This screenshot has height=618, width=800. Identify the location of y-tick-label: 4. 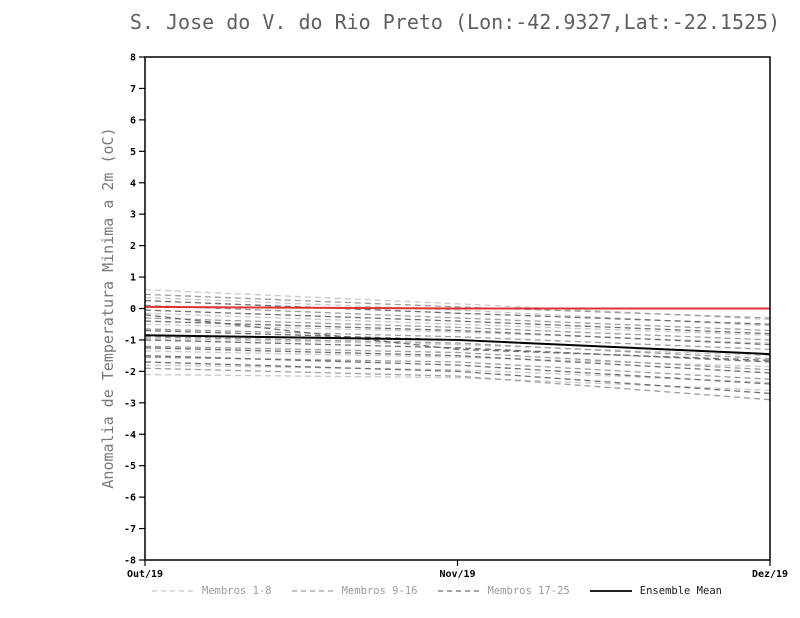
(133, 183).